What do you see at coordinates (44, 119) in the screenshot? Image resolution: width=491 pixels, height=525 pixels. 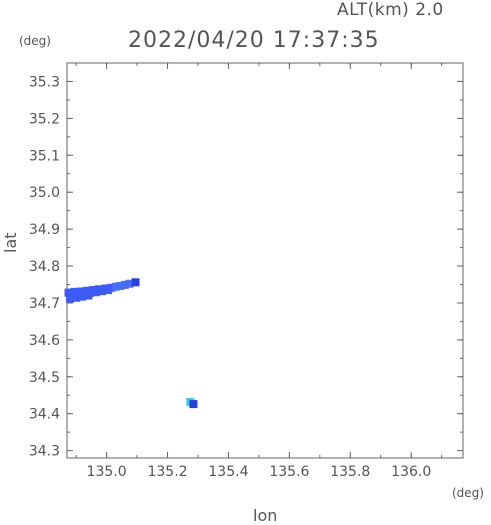 I see `y-tick-label: 35.2` at bounding box center [44, 119].